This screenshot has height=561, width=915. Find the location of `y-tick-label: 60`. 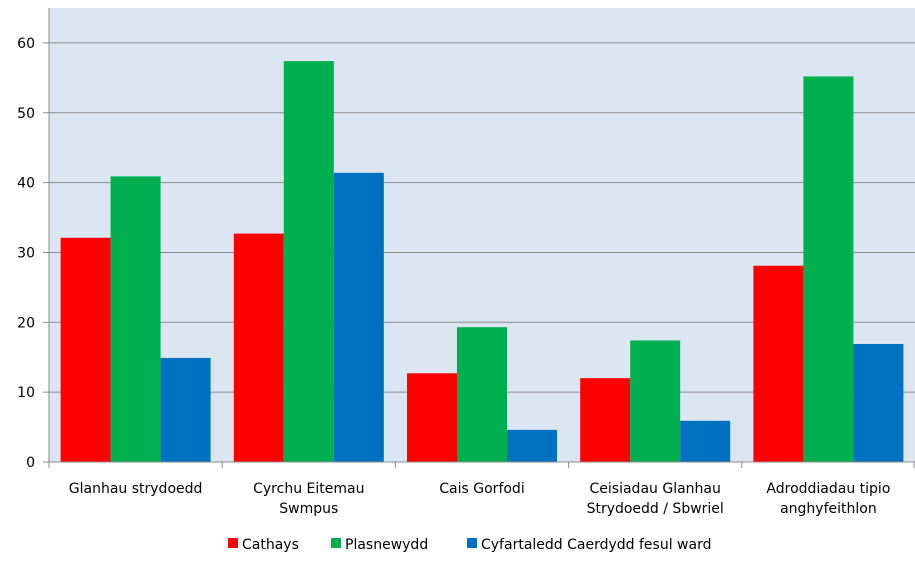

y-tick-label: 60 is located at coordinates (26, 44).